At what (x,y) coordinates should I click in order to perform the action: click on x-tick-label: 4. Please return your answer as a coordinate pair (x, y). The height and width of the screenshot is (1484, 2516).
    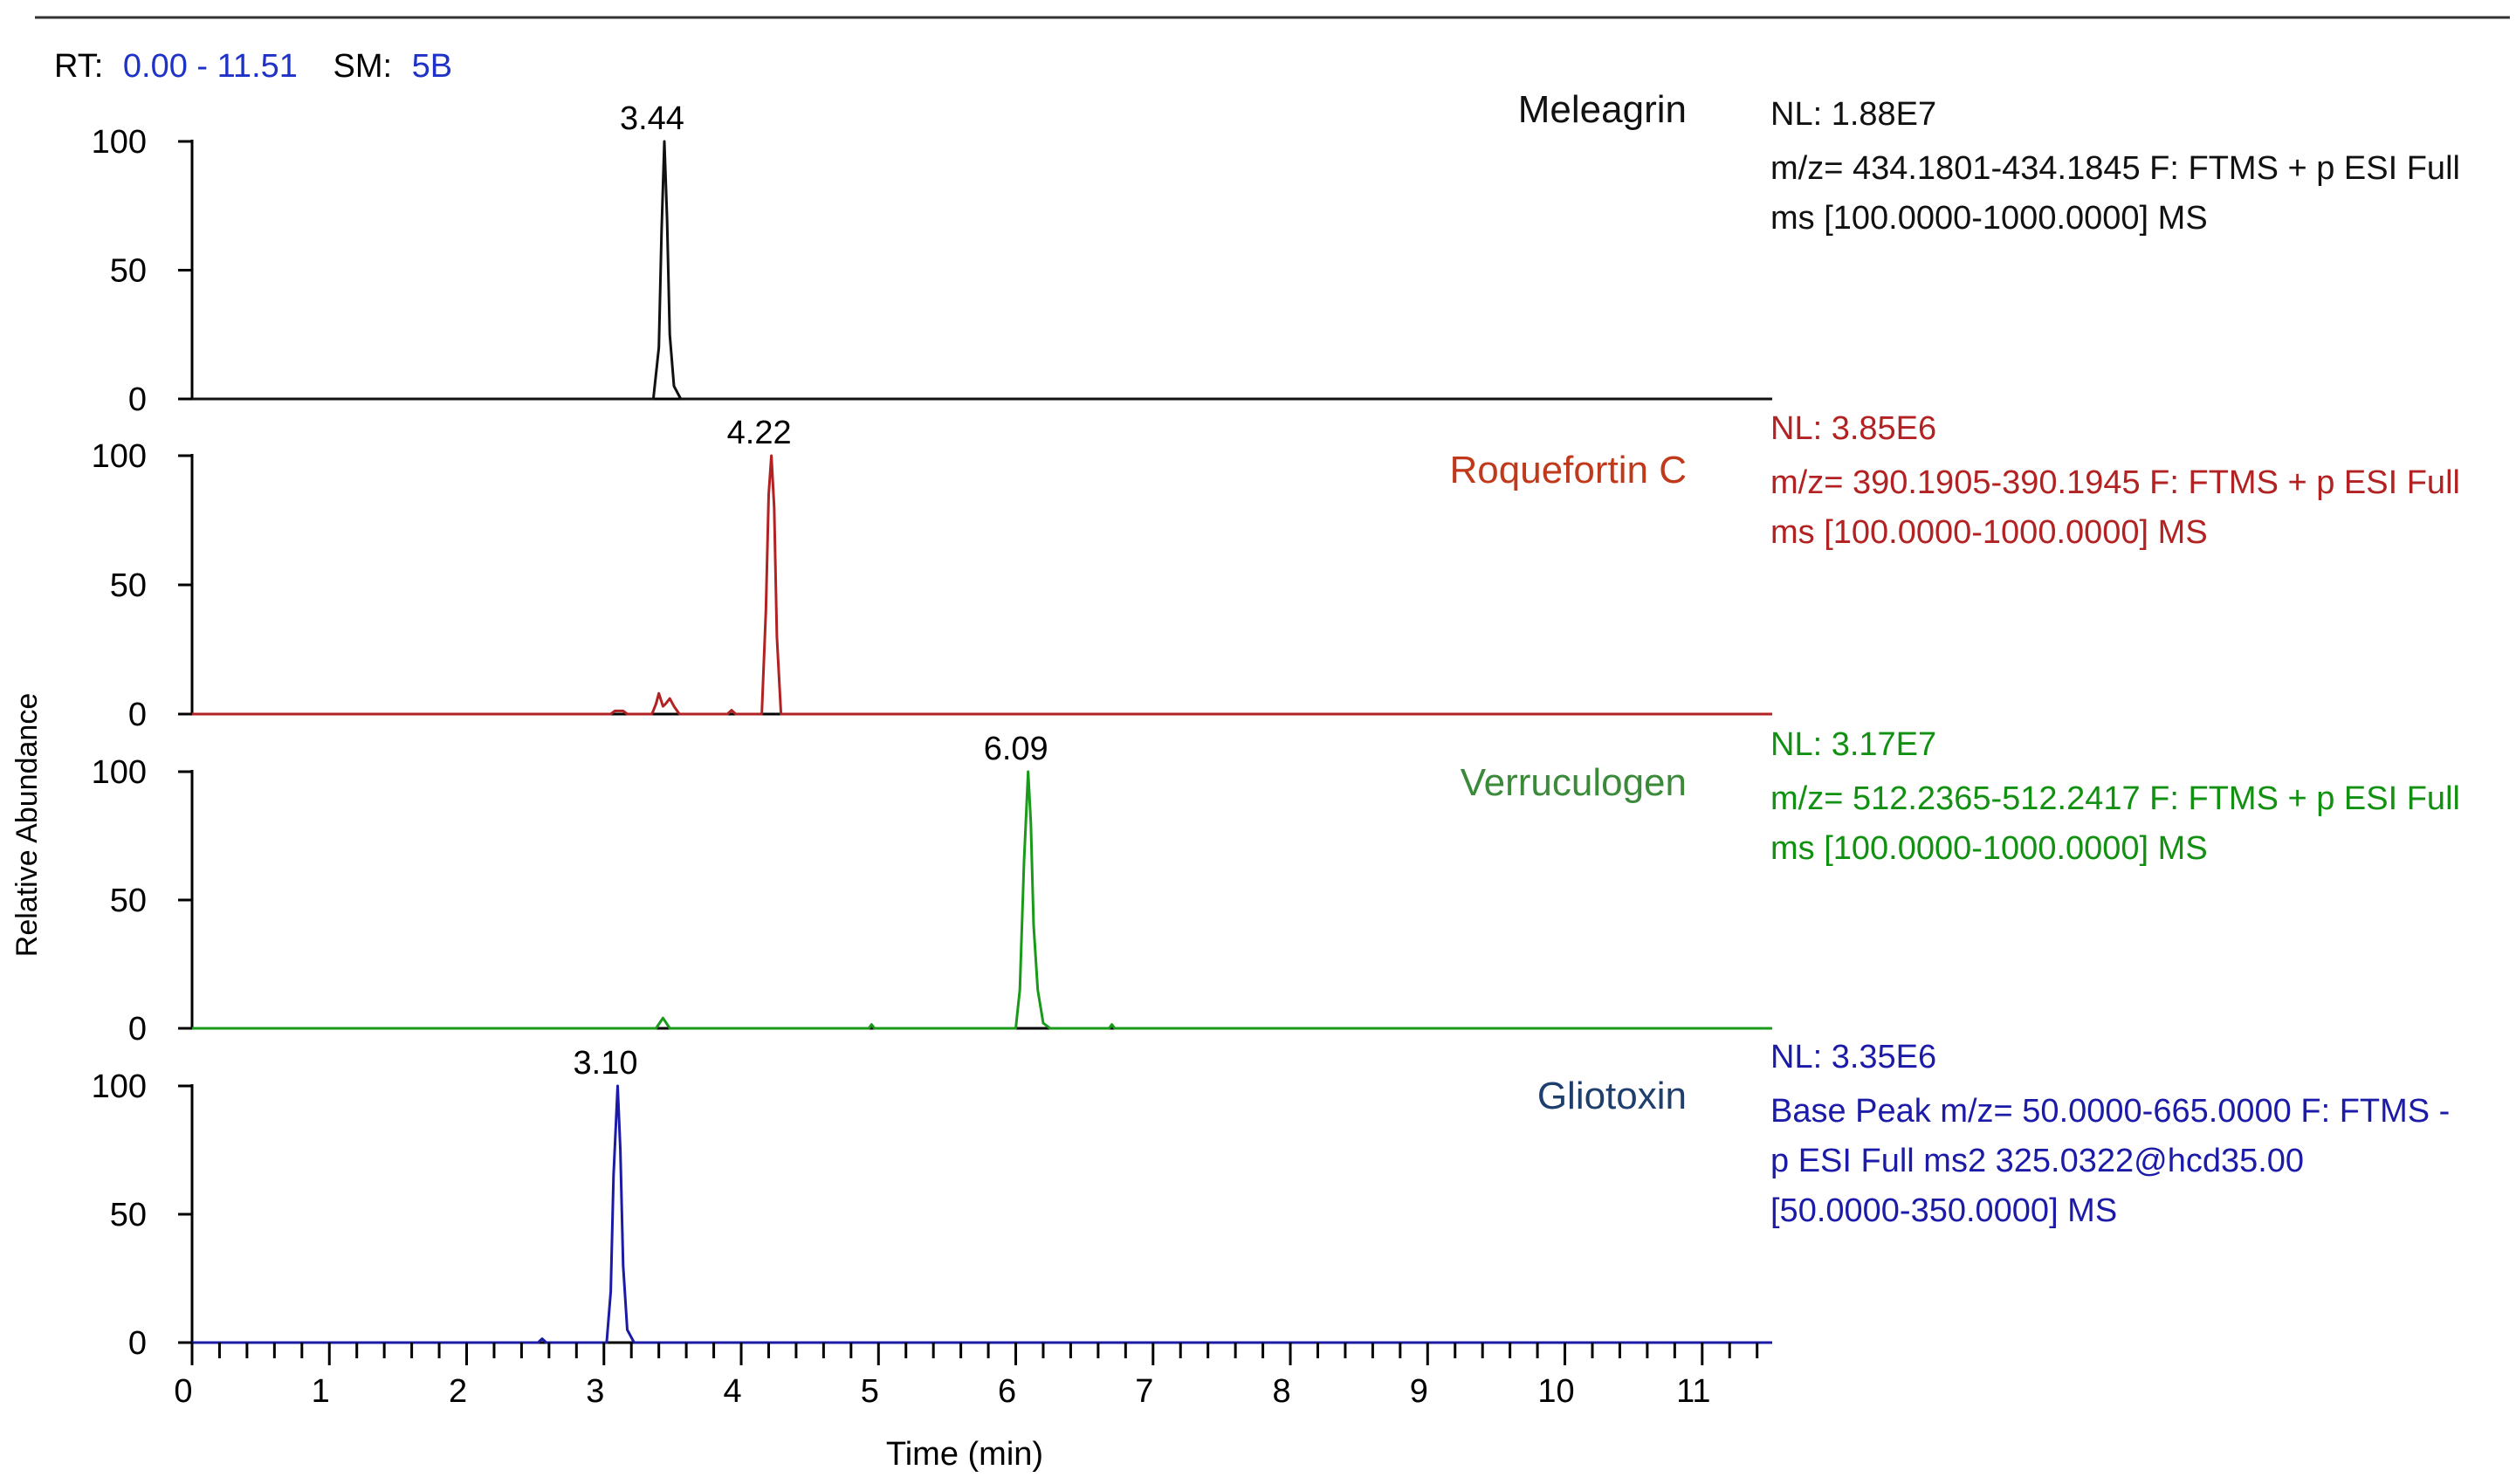
    Looking at the image, I should click on (732, 1391).